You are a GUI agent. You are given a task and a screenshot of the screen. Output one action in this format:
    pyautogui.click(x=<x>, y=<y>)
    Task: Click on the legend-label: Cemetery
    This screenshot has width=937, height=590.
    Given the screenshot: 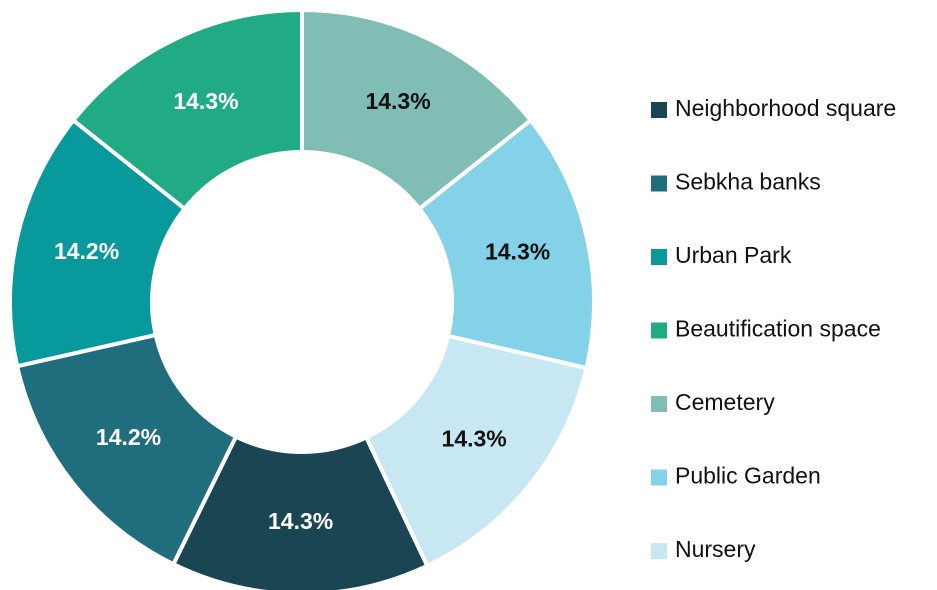 What is the action you would take?
    pyautogui.click(x=725, y=402)
    